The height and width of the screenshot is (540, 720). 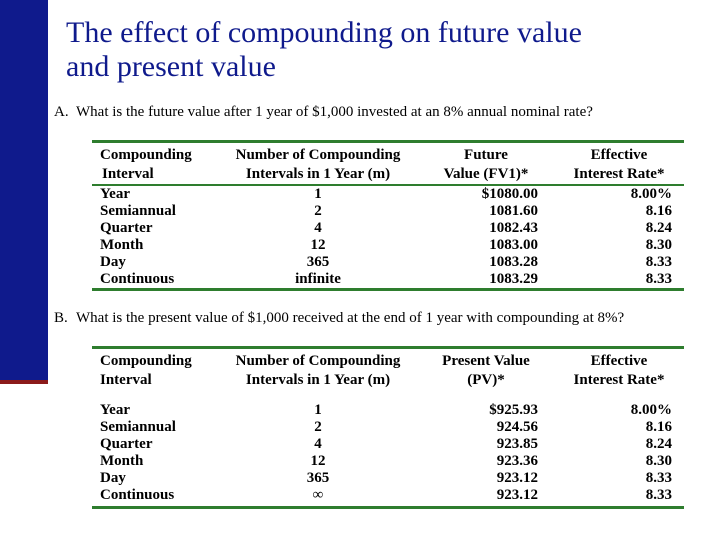 What do you see at coordinates (386, 495) in the screenshot?
I see `table-row: Continuous ∞ 923.12 8.33` at bounding box center [386, 495].